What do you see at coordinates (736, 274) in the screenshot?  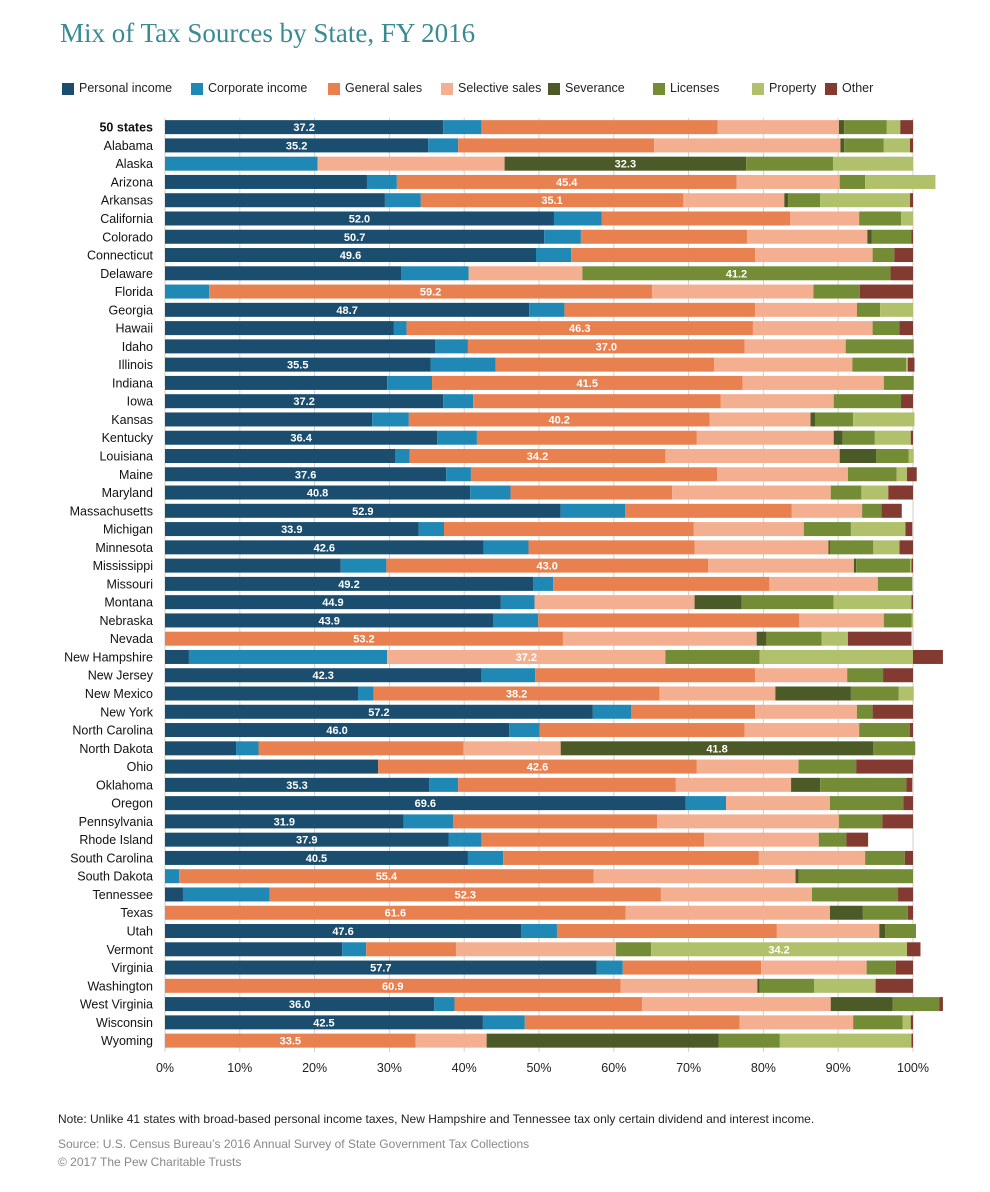 I see `value-label: 41.2` at bounding box center [736, 274].